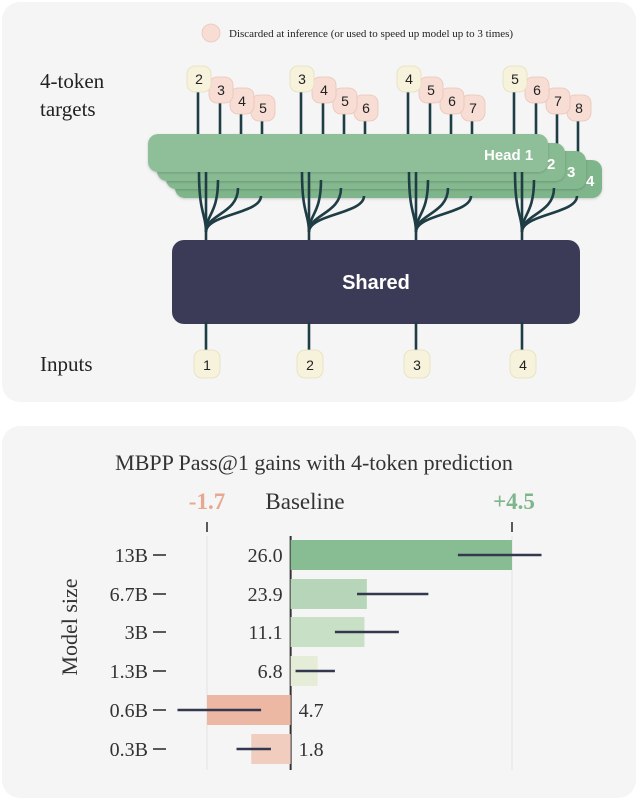  I want to click on category-label: 0.3B, so click(129, 750).